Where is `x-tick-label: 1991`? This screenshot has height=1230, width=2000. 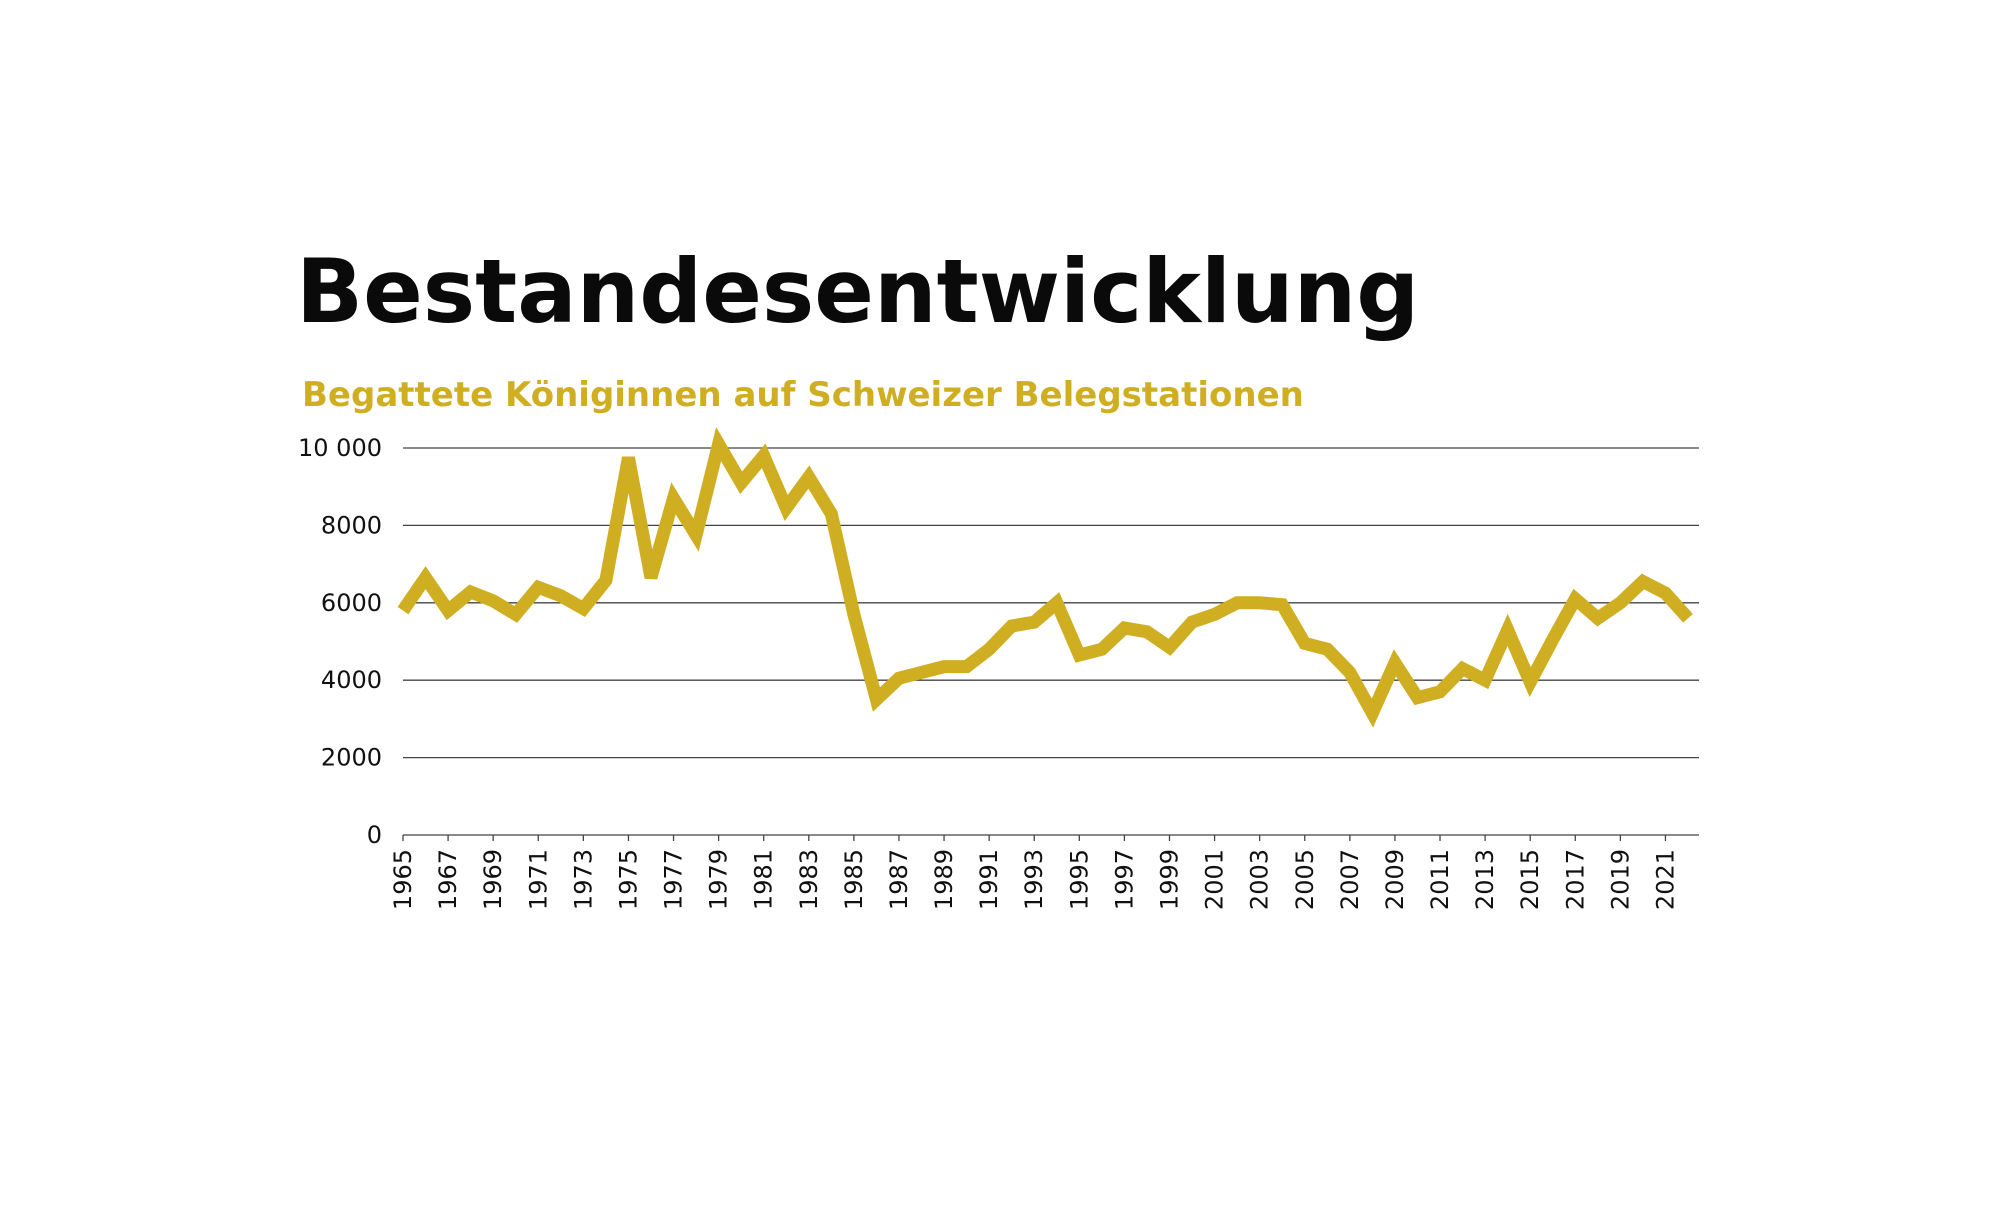
x-tick-label: 1991 is located at coordinates (989, 879).